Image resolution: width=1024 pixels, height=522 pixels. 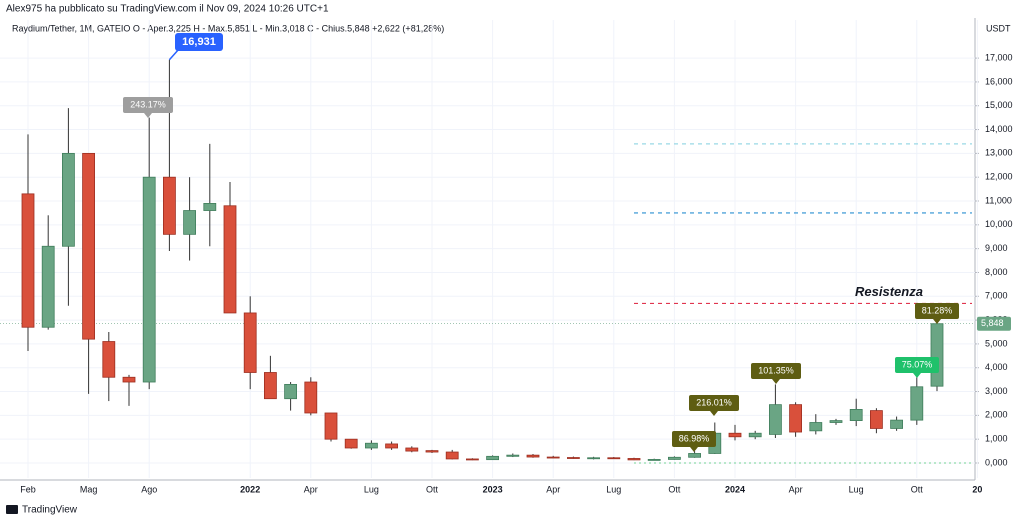 What do you see at coordinates (889, 291) in the screenshot?
I see `level-label: Resistenza` at bounding box center [889, 291].